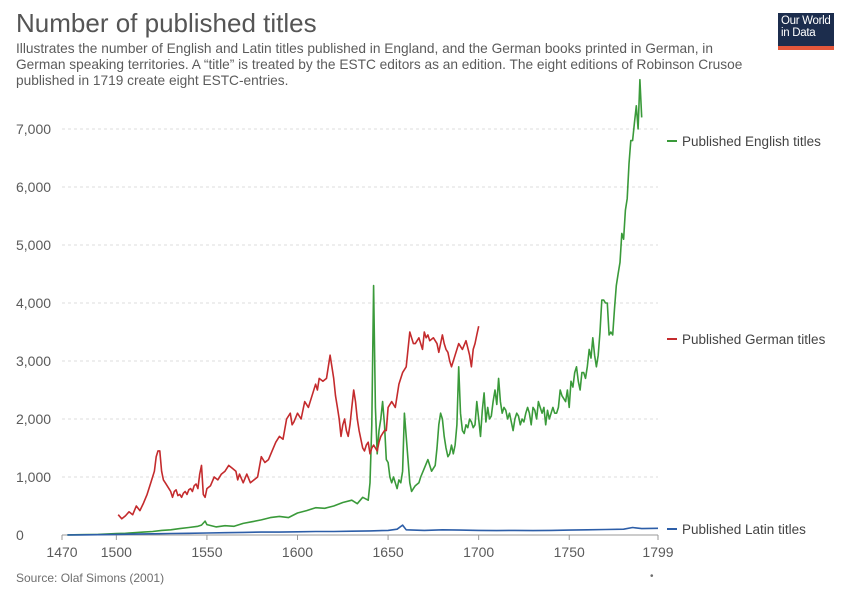 This screenshot has height=600, width=850. I want to click on legend-label-published-english-titles: Published English titles, so click(751, 141).